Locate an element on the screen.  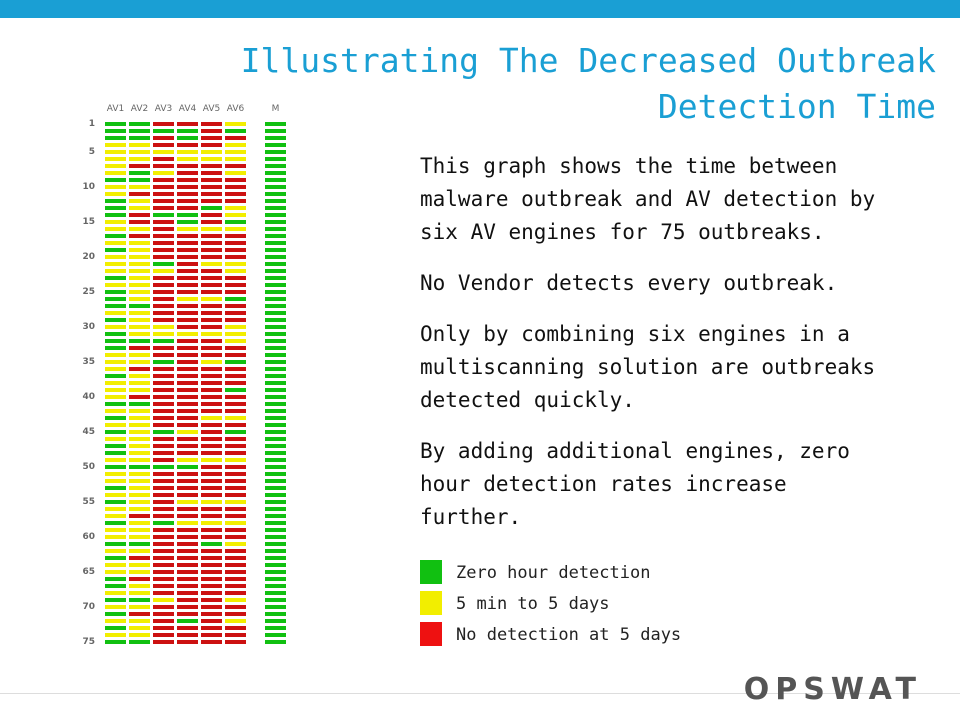
row-tick-label: 35 is located at coordinates (88, 362).